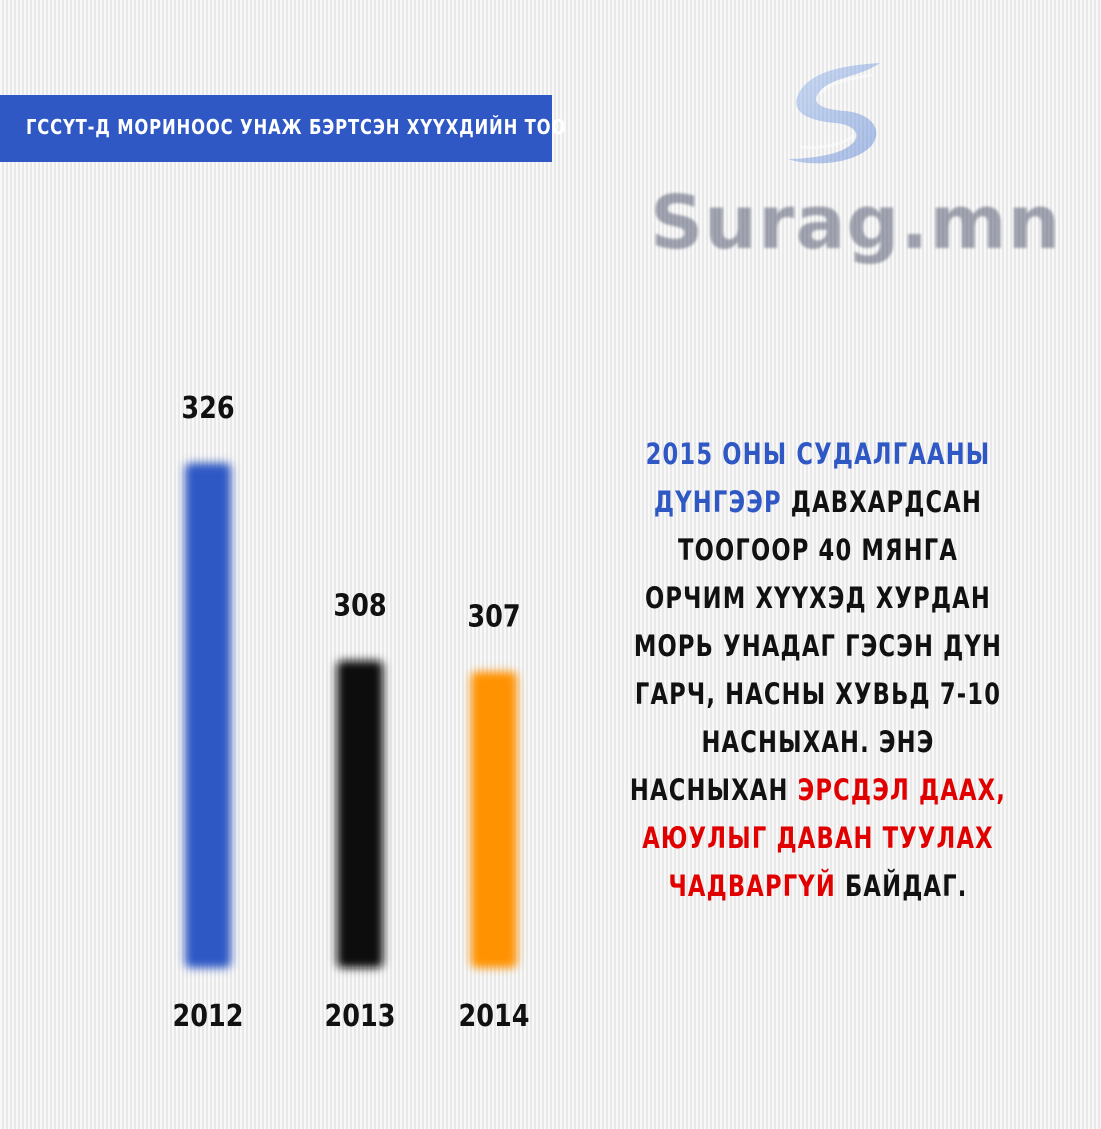 Image resolution: width=1101 pixels, height=1129 pixels. What do you see at coordinates (208, 715) in the screenshot?
I see `bar-2012` at bounding box center [208, 715].